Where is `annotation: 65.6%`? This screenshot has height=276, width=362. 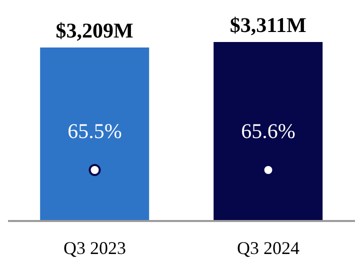
annotation: 65.6% is located at coordinates (268, 131).